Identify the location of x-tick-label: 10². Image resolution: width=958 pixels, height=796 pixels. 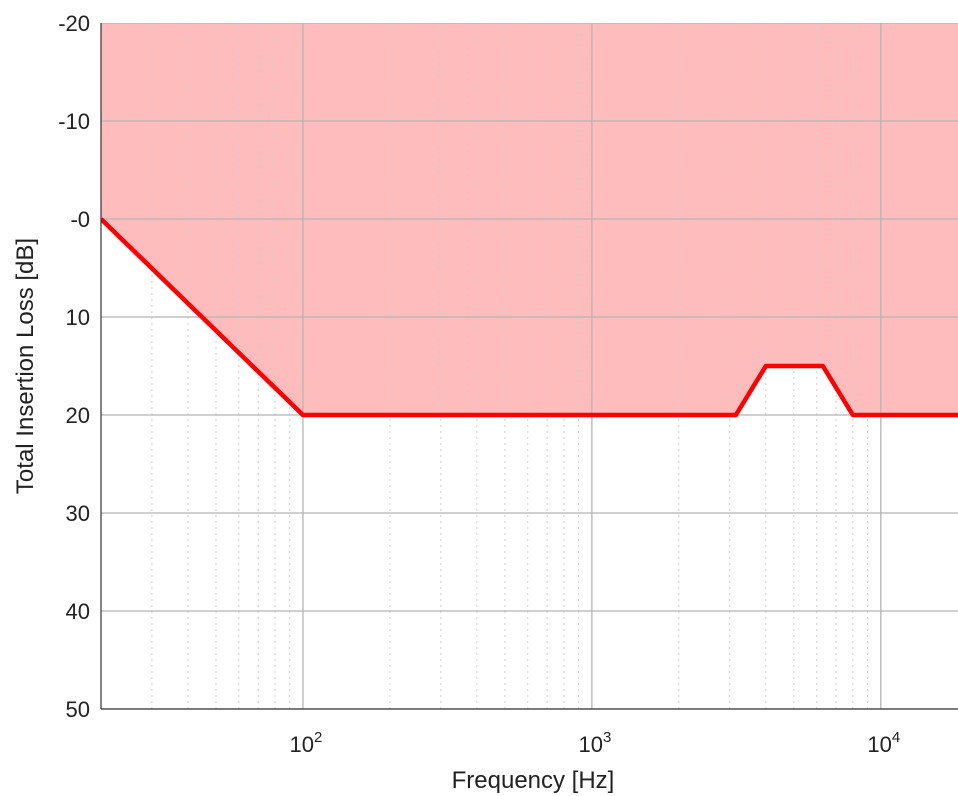
(306, 743).